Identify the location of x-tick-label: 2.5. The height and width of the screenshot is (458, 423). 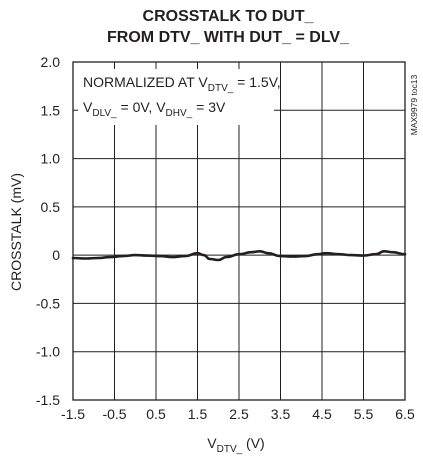
(239, 414).